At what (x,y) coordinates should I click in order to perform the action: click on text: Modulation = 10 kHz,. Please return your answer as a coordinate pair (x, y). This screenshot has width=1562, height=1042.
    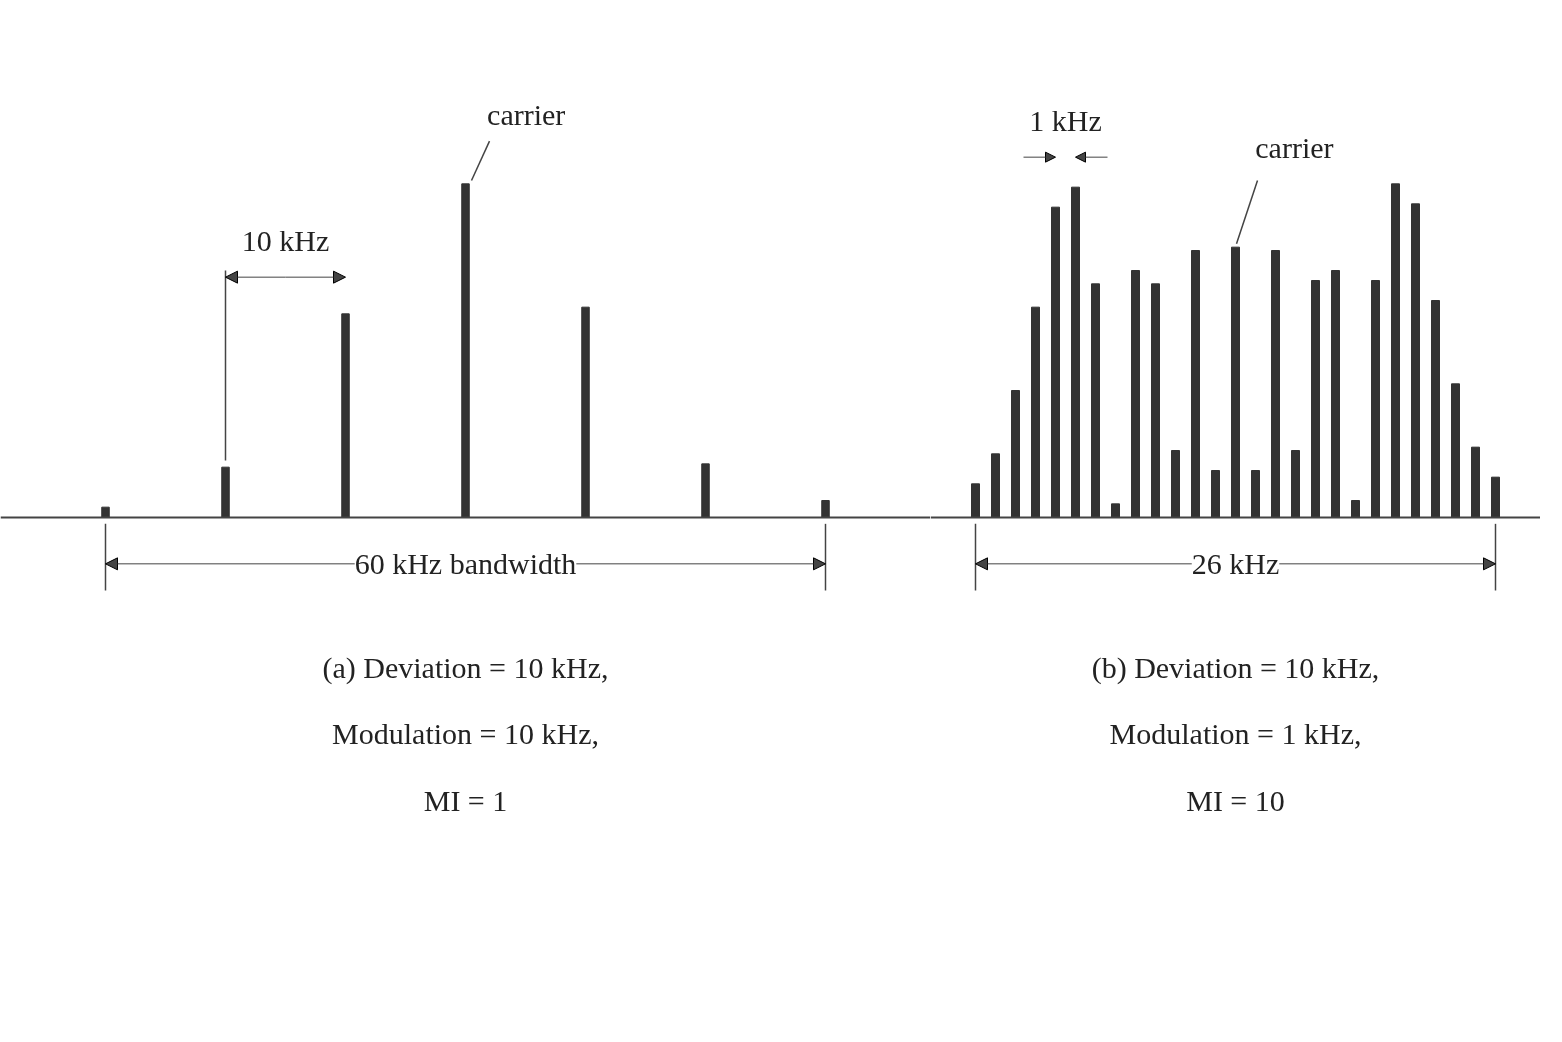
    Looking at the image, I should click on (465, 734).